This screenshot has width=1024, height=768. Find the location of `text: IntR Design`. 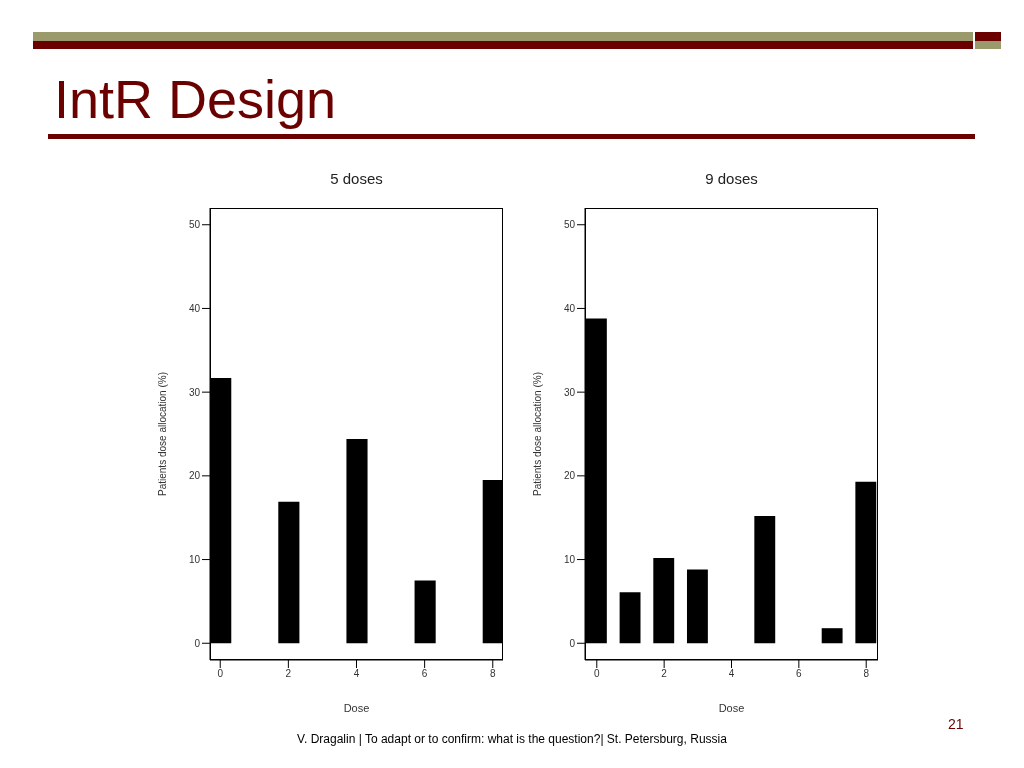

text: IntR Design is located at coordinates (195, 99).